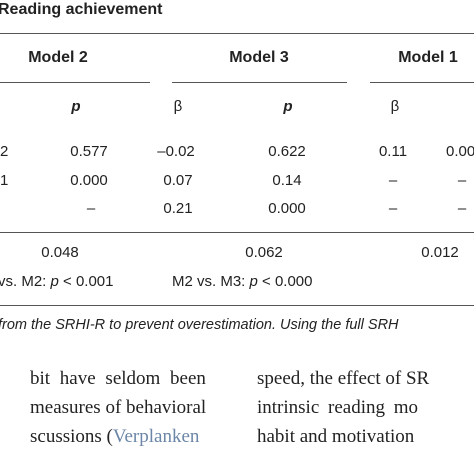  What do you see at coordinates (25, 281) in the screenshot?
I see `comparison-prefix: vs. M2:` at bounding box center [25, 281].